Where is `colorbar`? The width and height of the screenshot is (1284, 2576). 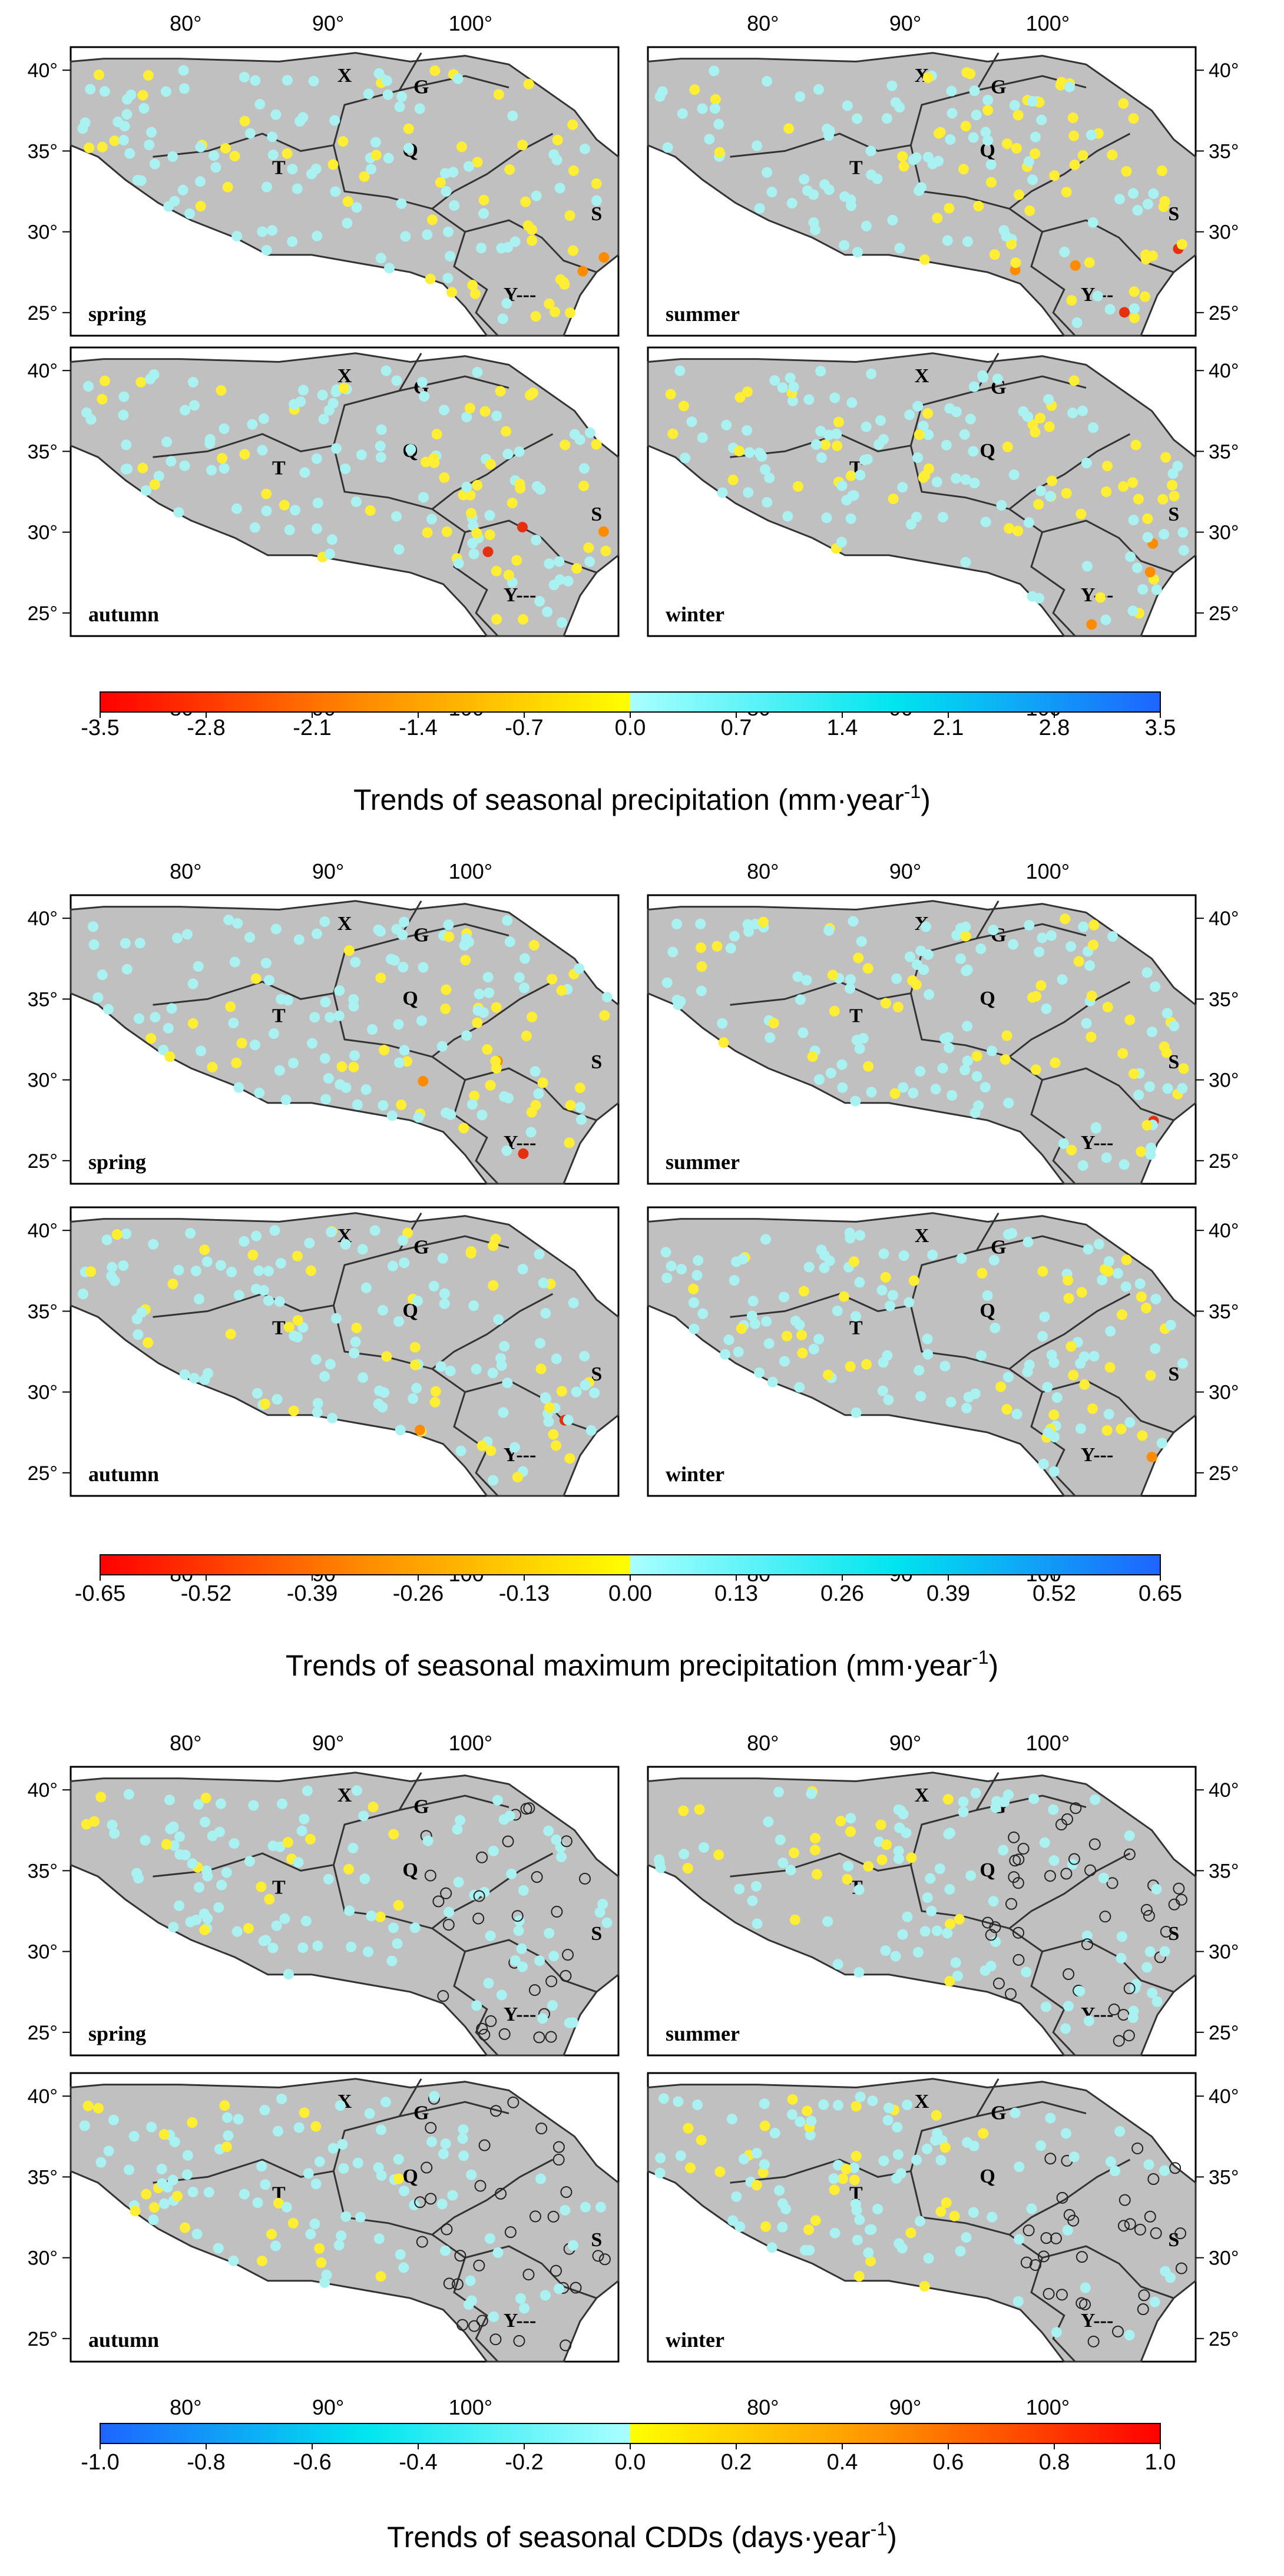
colorbar is located at coordinates (630, 1564).